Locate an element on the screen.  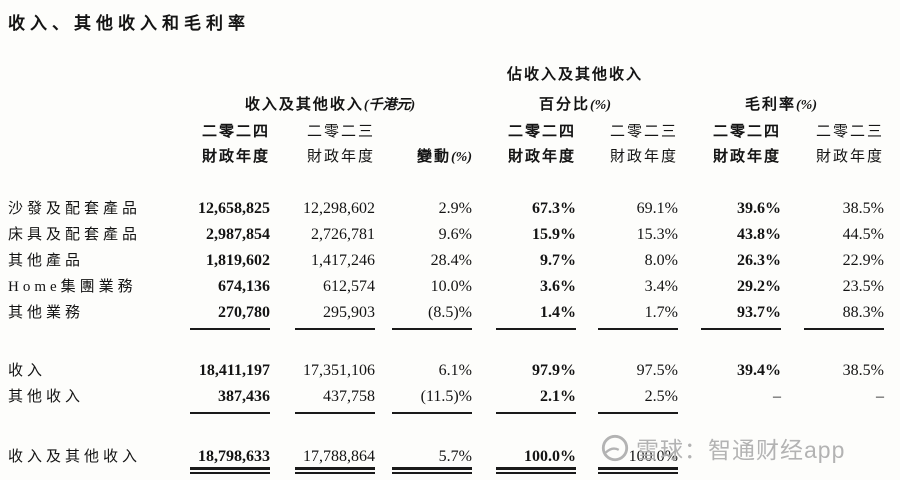
cell-share-fy2023: 69.1% is located at coordinates (657, 208).